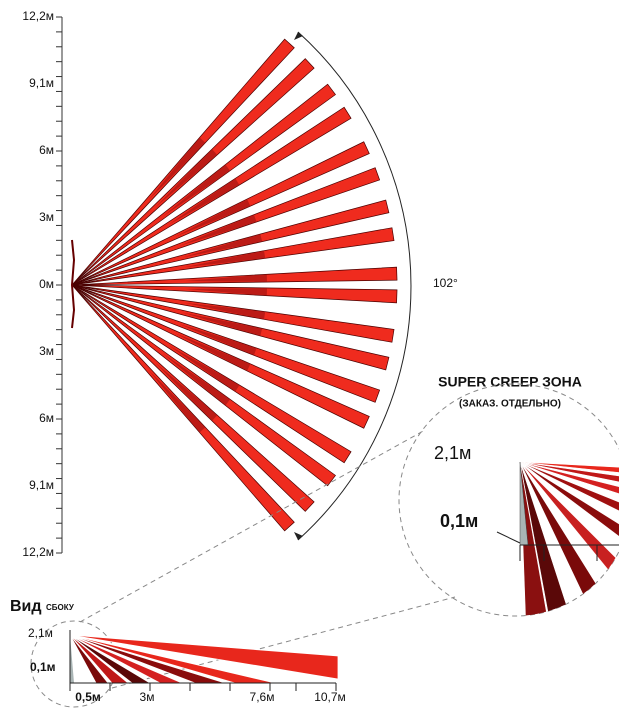 The width and height of the screenshot is (619, 716). What do you see at coordinates (330, 697) in the screenshot?
I see `distance-label: 10,7м` at bounding box center [330, 697].